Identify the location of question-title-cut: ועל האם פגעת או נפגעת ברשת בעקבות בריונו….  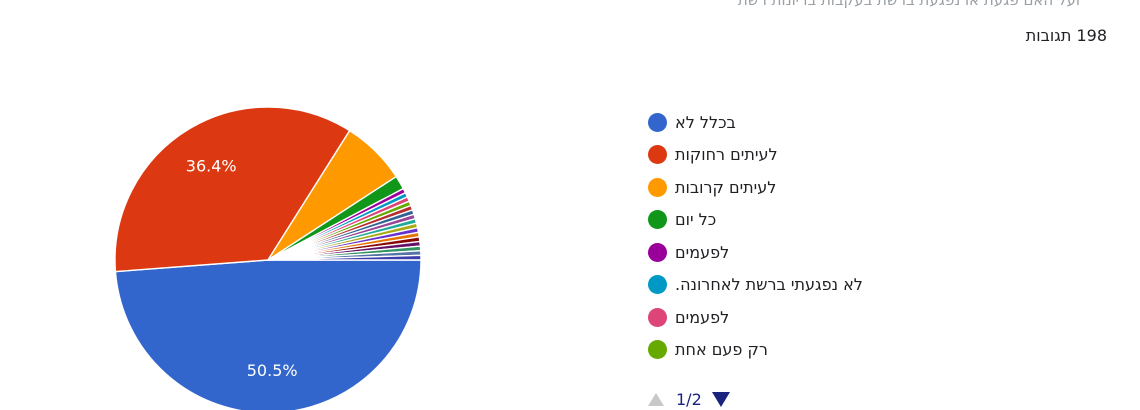
(908, 4).